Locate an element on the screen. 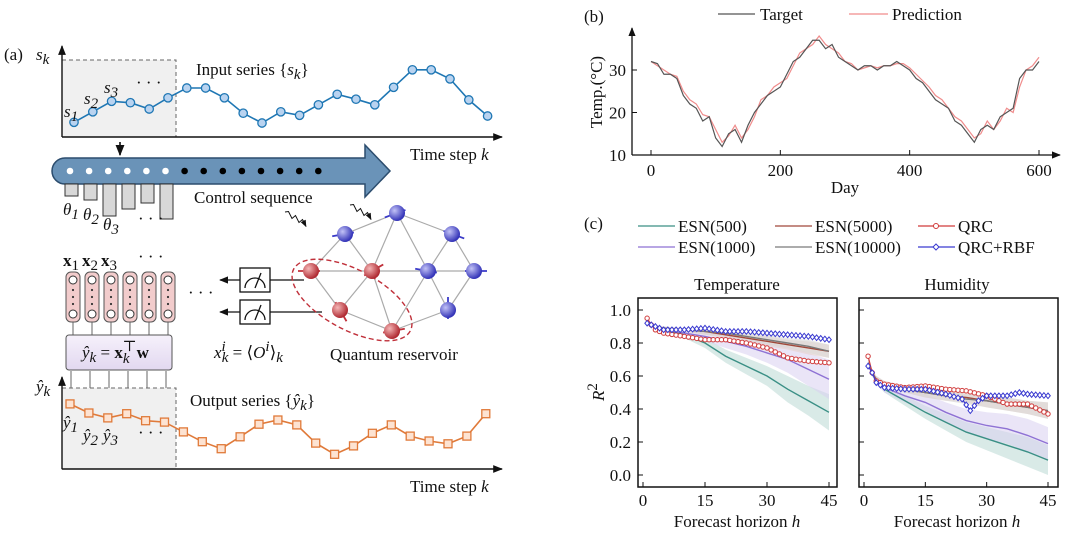 The height and width of the screenshot is (541, 1066). b-ticks: 0 200 400 600 10 20 30 is located at coordinates (830, 120).